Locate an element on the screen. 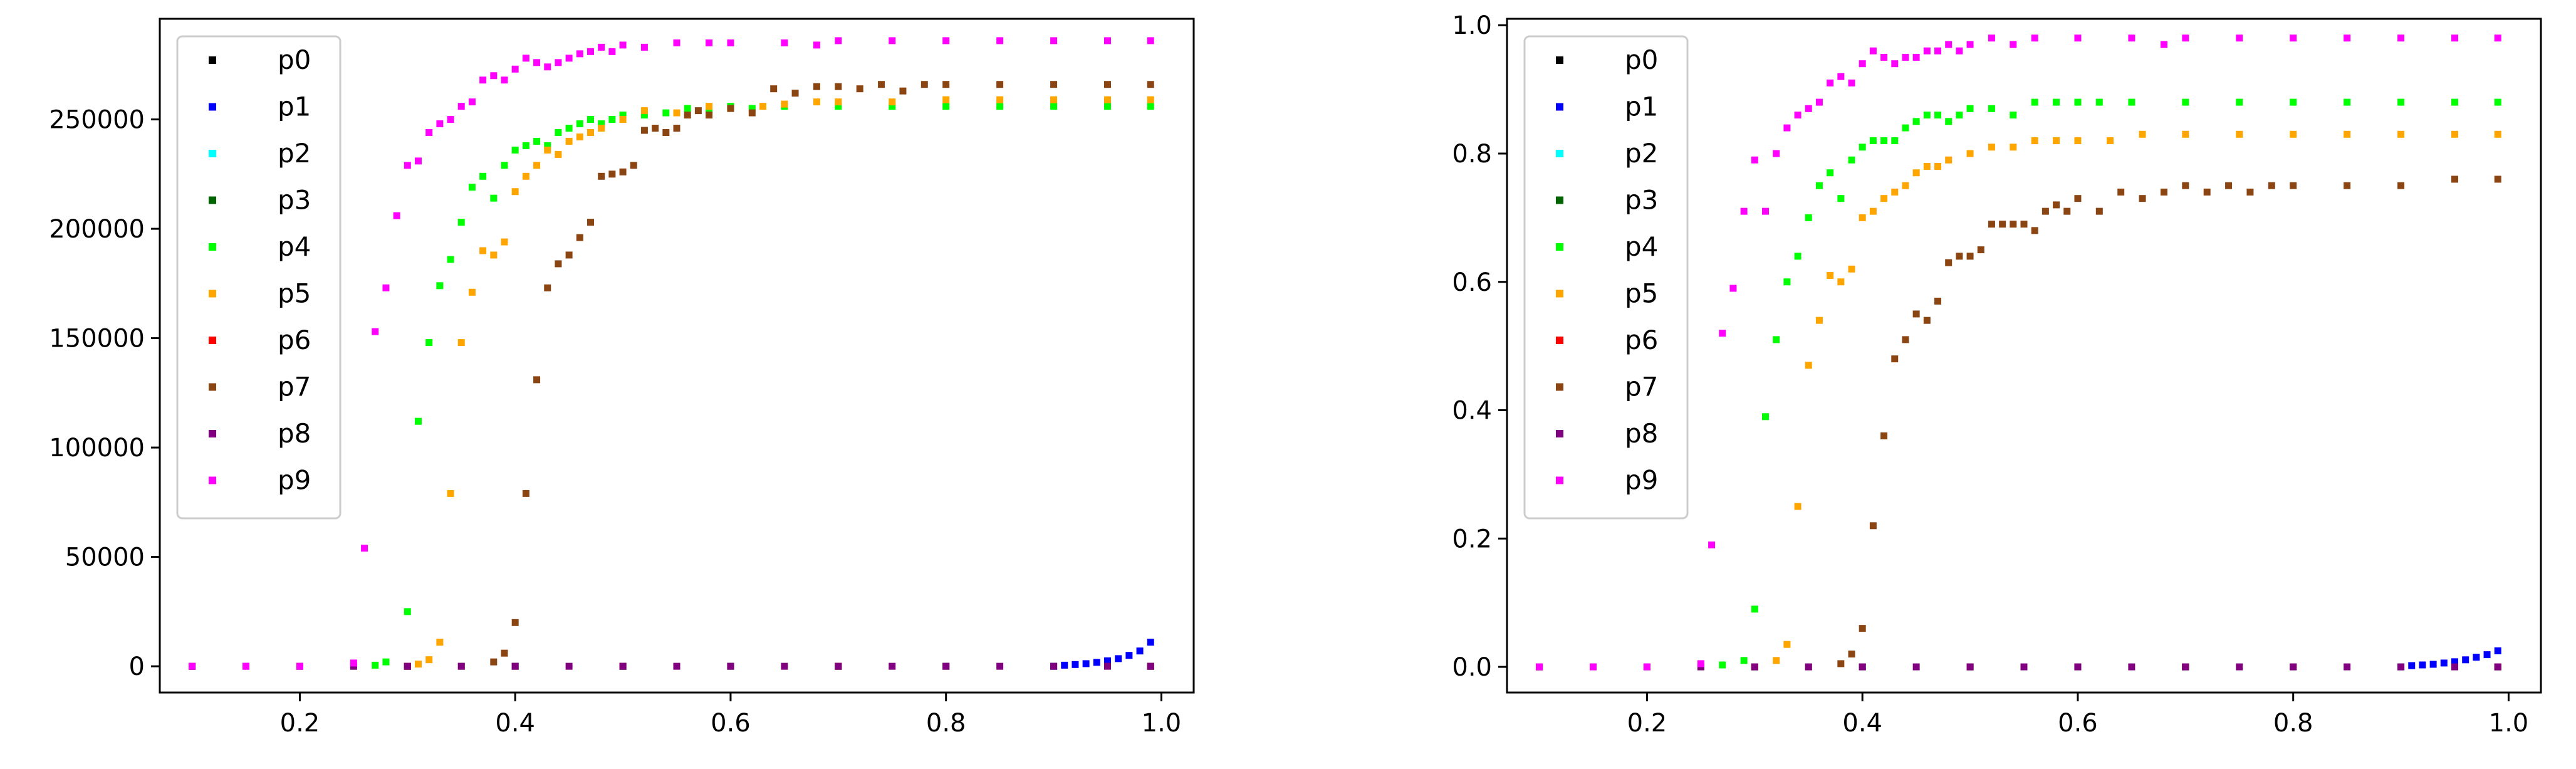  legend-marker-p4 is located at coordinates (212, 247).